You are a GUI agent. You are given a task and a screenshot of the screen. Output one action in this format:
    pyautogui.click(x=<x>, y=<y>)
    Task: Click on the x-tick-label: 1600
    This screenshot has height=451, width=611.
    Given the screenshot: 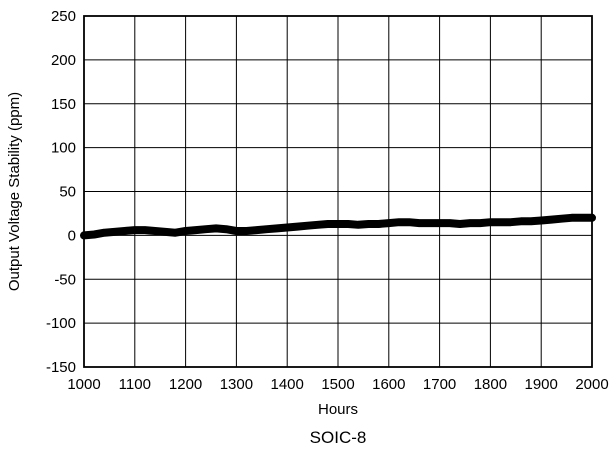 What is the action you would take?
    pyautogui.click(x=388, y=384)
    